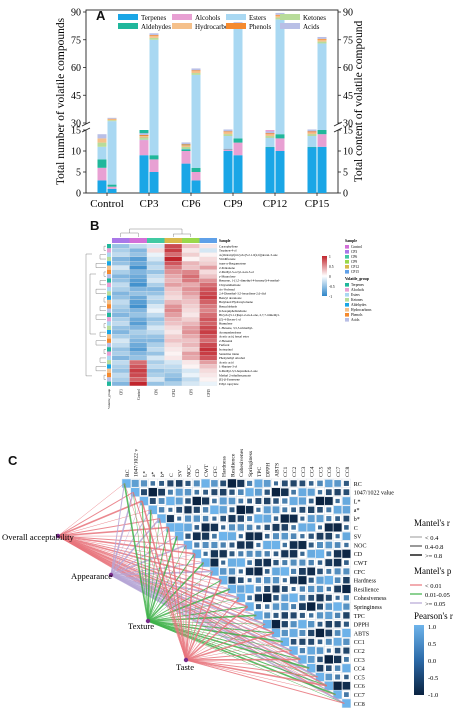 Image resolution: width=474 pixels, height=711 pixels. Describe the element at coordinates (182, 17) in the screenshot. I see `legend-swatch` at that location.